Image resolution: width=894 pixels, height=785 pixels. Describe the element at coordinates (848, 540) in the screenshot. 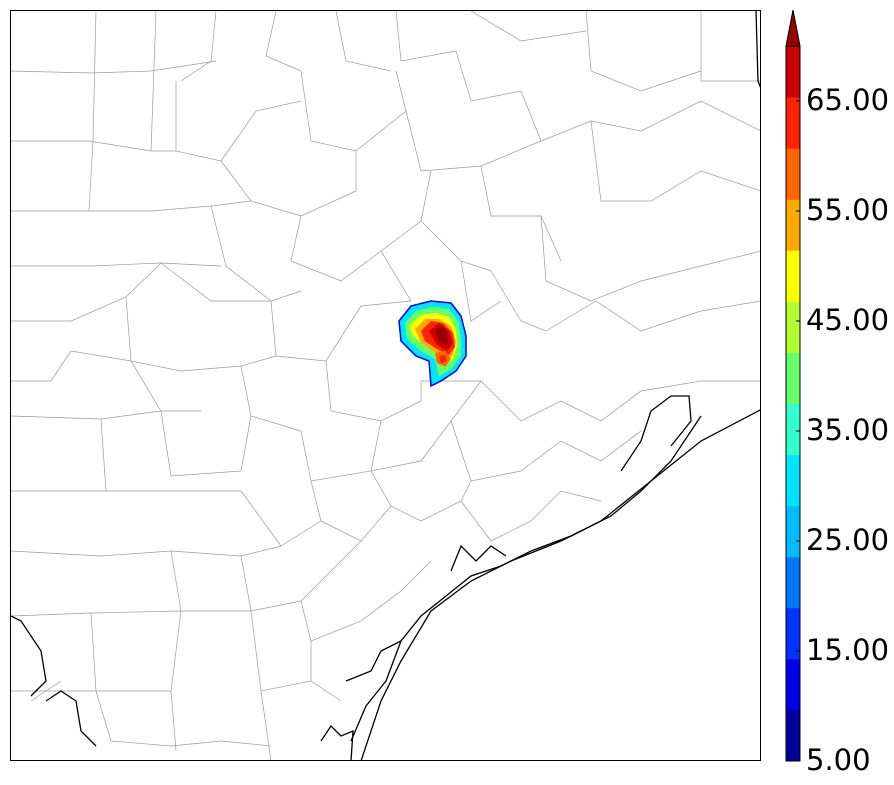

I see `colorbar-tick-25: 25.00` at that location.